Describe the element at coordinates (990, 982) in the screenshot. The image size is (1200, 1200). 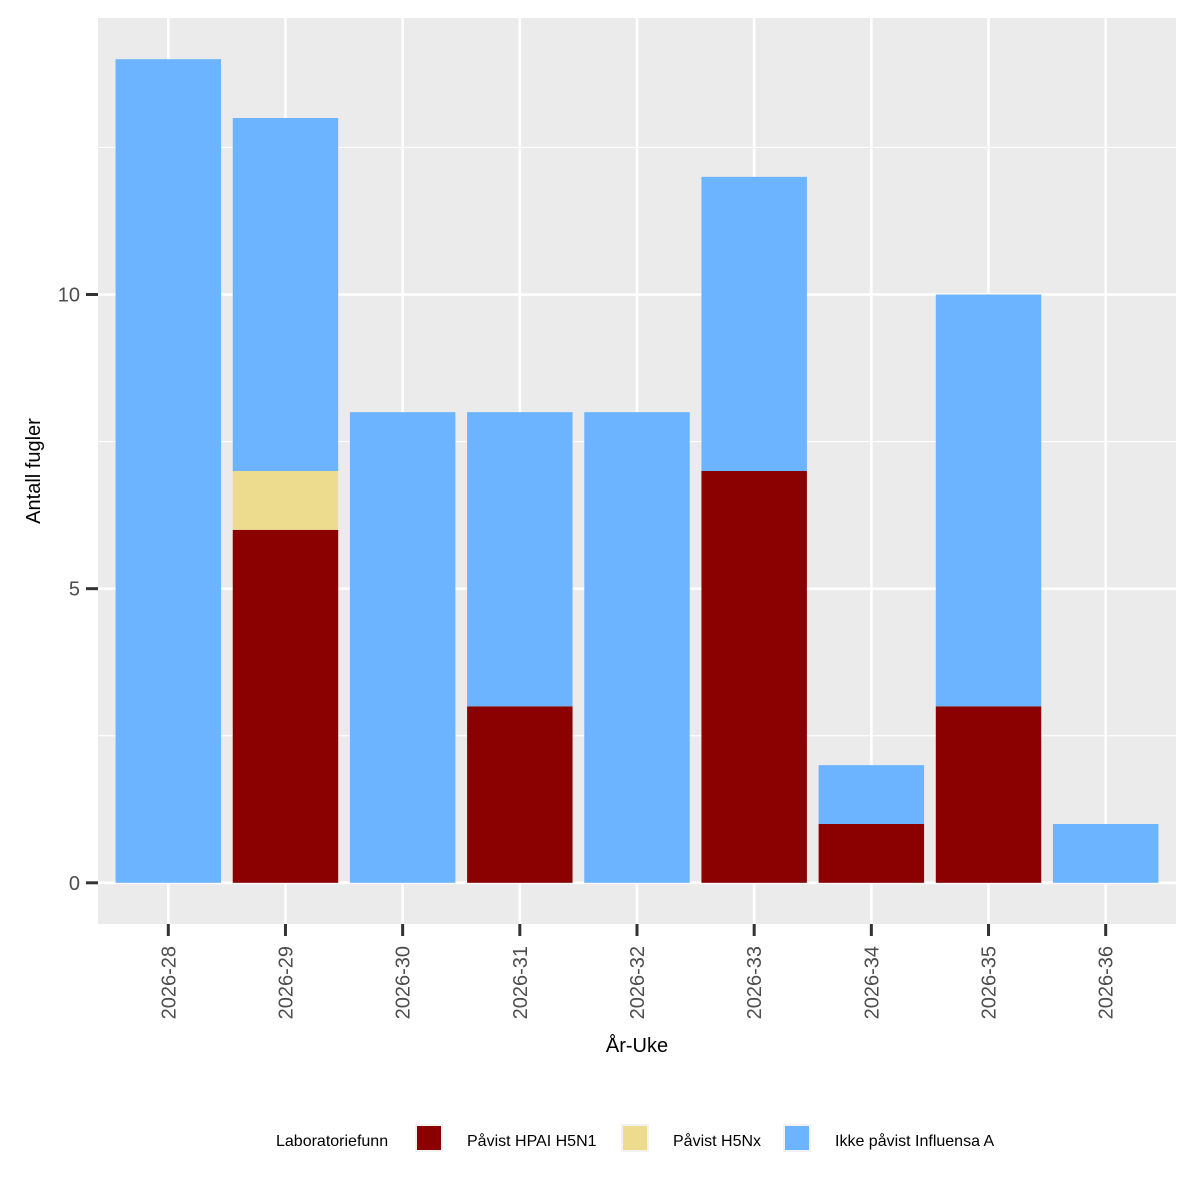
I see `x-tick-label: 2026-35` at that location.